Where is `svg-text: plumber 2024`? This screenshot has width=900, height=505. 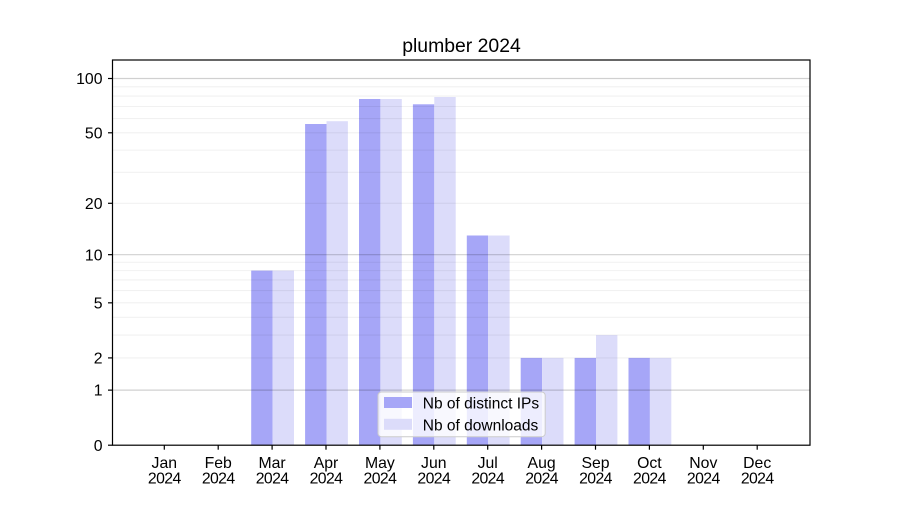
svg-text: plumber 2024 is located at coordinates (461, 46).